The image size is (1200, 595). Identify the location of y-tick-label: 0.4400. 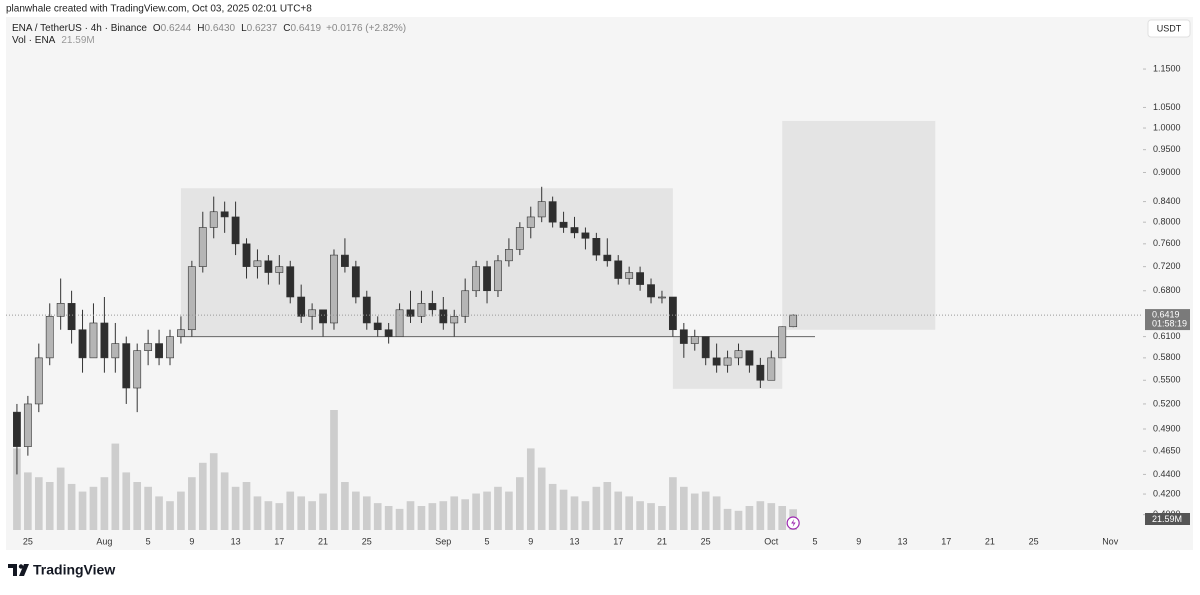
(1167, 474).